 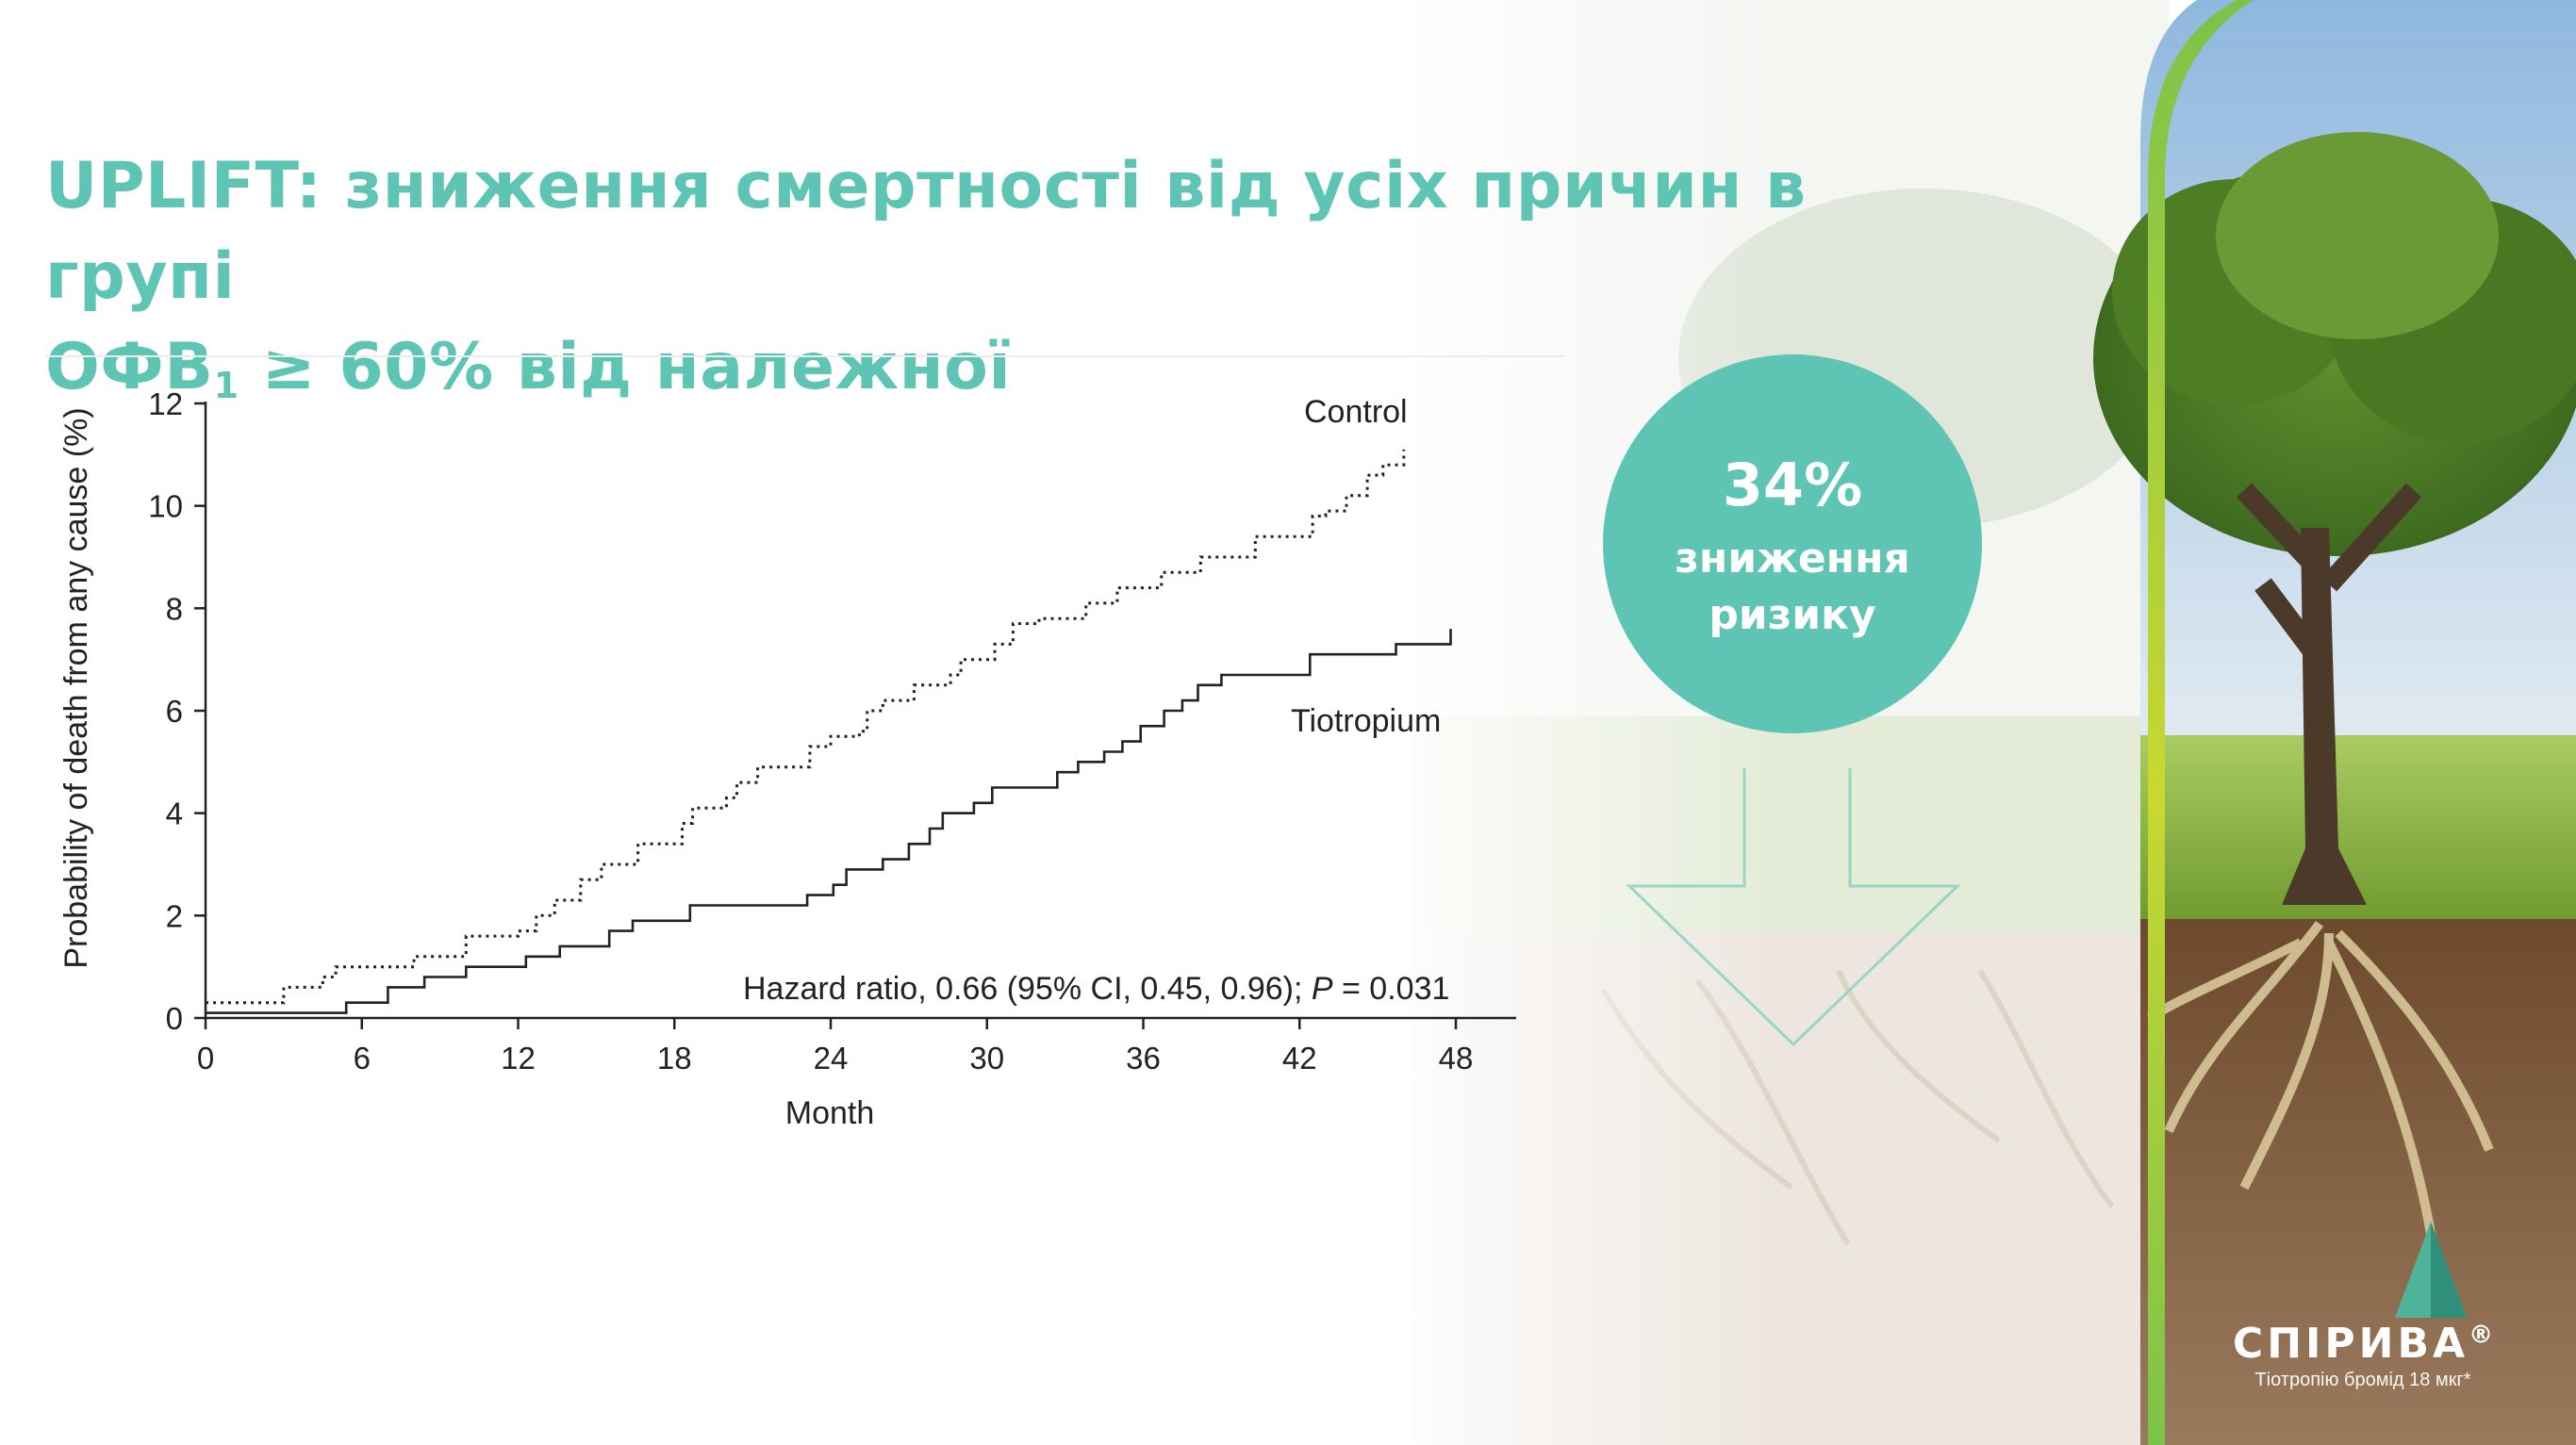 I want to click on brand-registered-mark: ®, so click(x=2481, y=1335).